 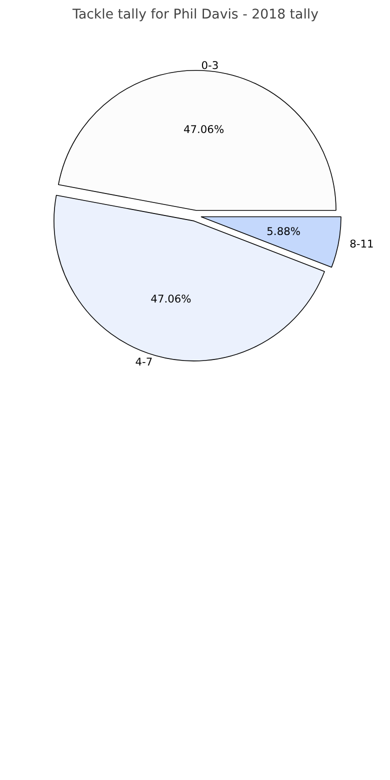 I want to click on chart-title: Tackle tally for Phil Davis - 2018 tally, so click(x=195, y=15).